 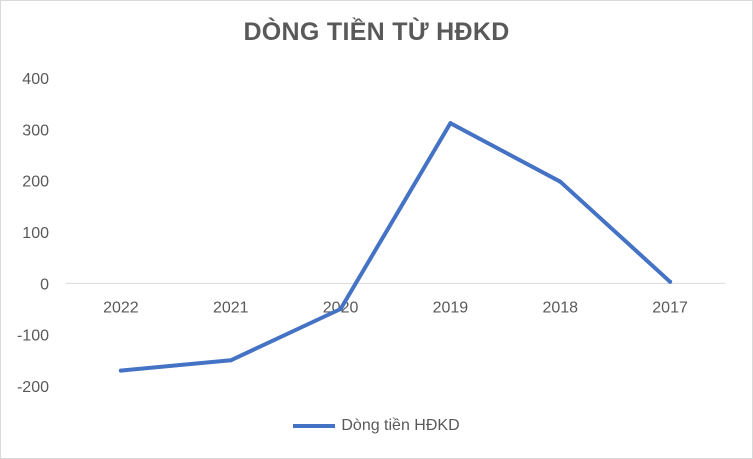 What do you see at coordinates (451, 307) in the screenshot?
I see `x-tick-label: 2019` at bounding box center [451, 307].